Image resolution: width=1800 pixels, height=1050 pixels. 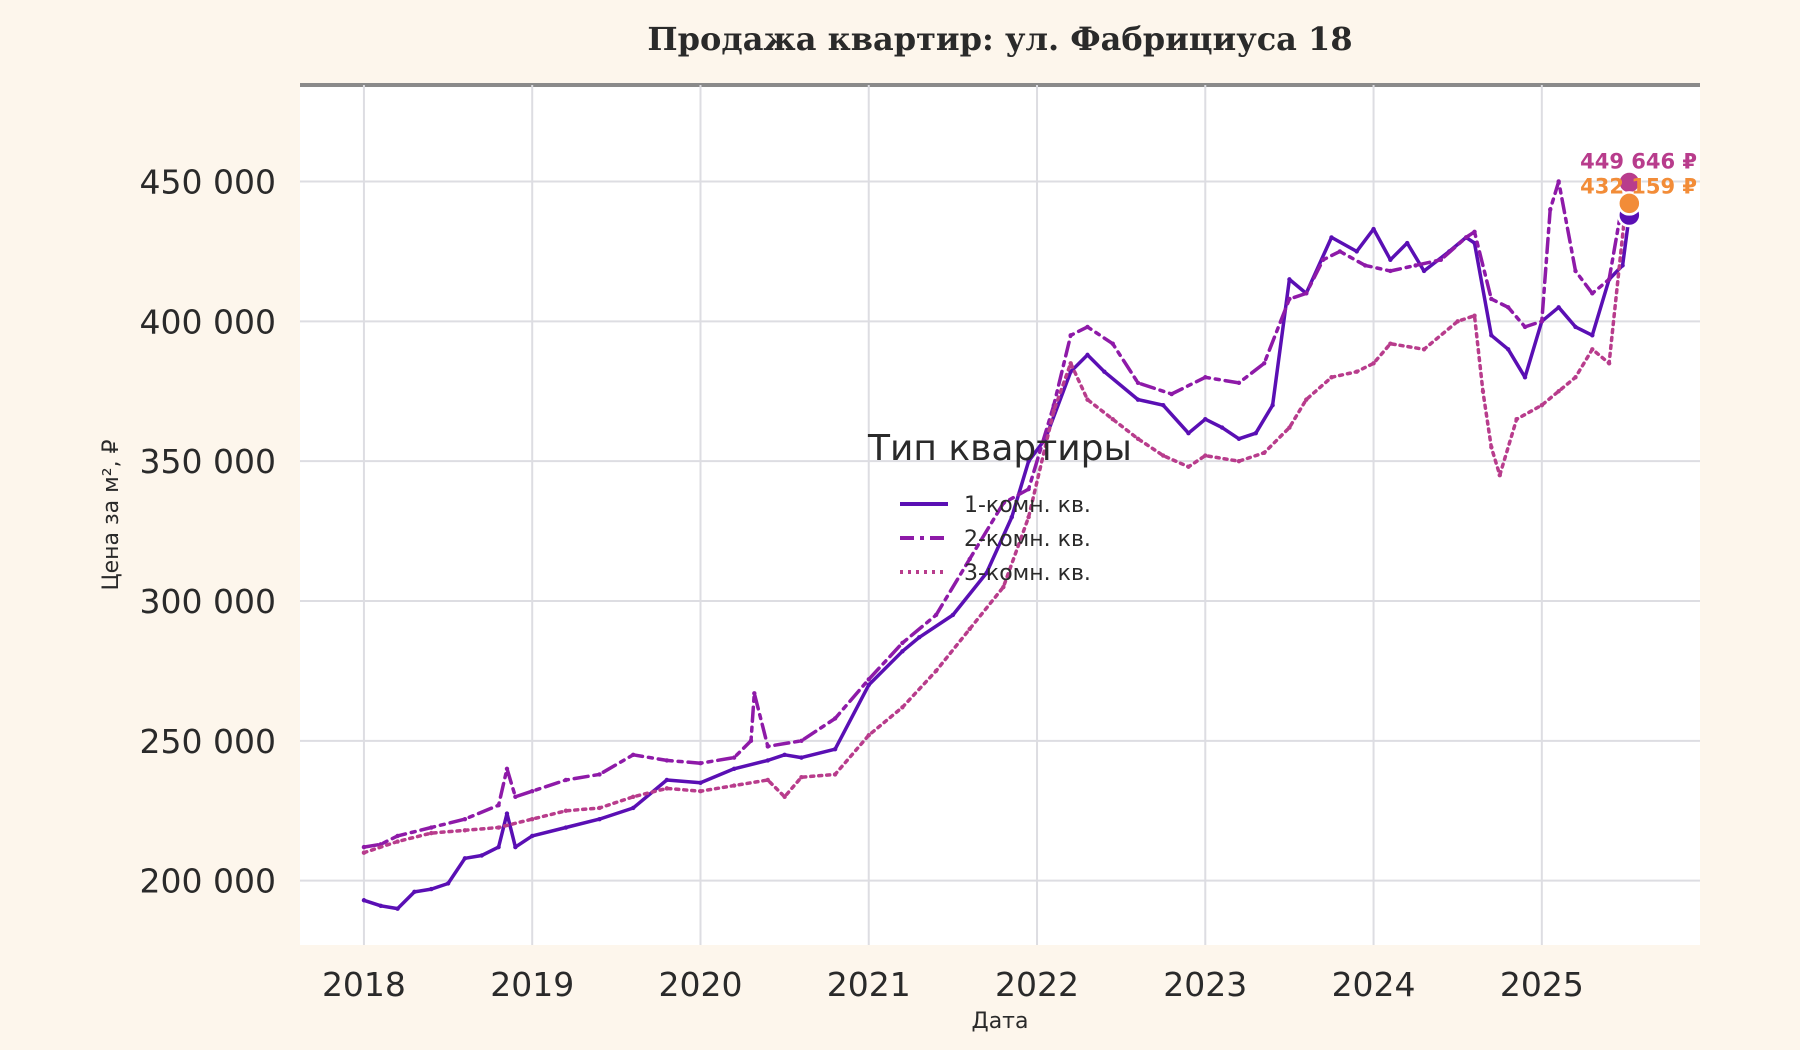 I want to click on x-tick-label: 2024, so click(x=1374, y=984).